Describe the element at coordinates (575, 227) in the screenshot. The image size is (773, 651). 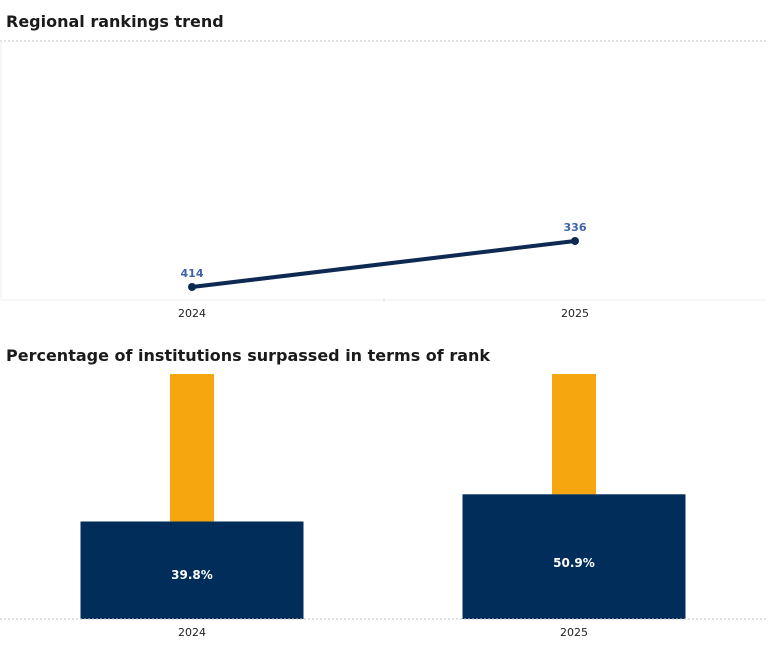
I see `data-label: 336` at that location.